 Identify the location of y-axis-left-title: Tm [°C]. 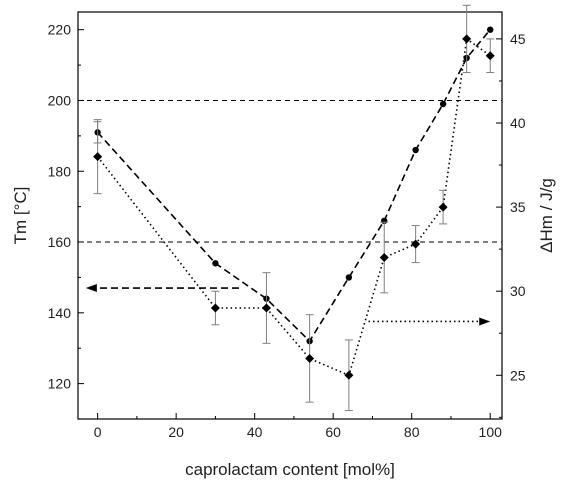
(20, 216).